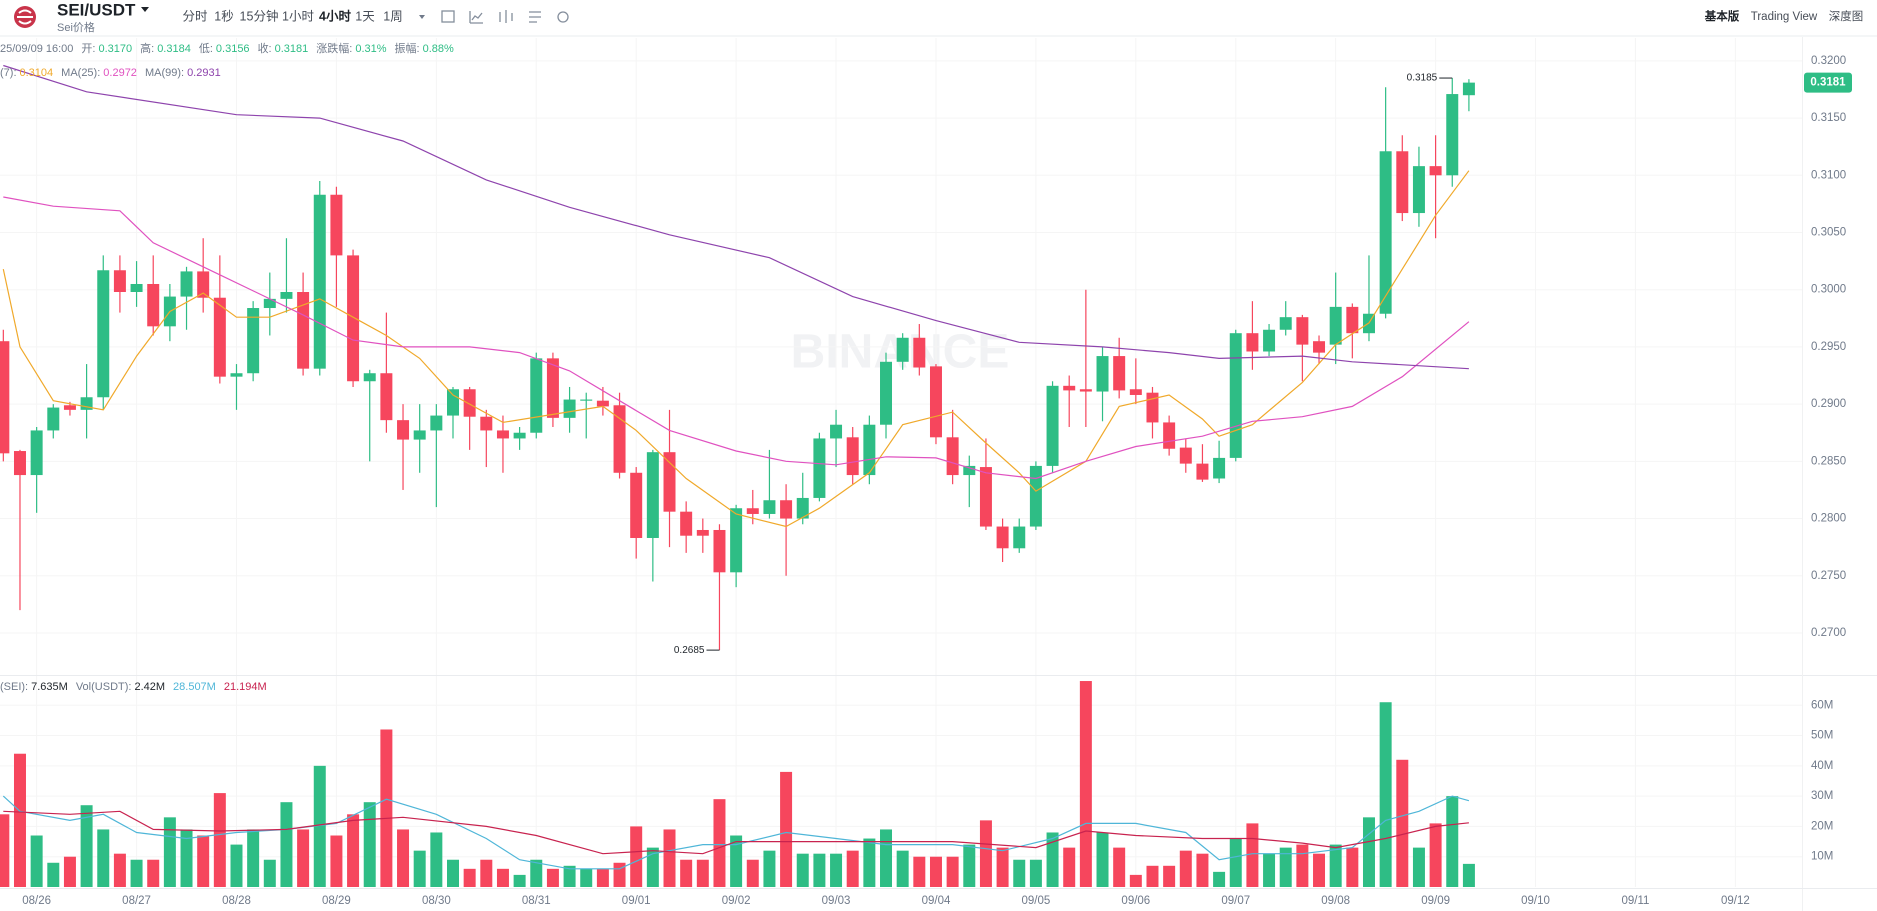  What do you see at coordinates (36, 901) in the screenshot?
I see `x-tick-label: 08/26` at bounding box center [36, 901].